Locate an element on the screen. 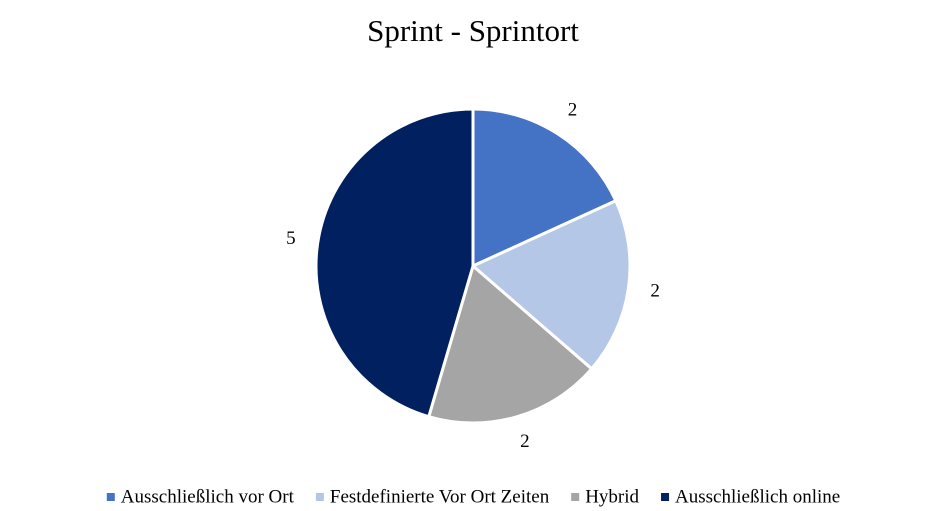 The height and width of the screenshot is (511, 947). legend-label: Hybrid is located at coordinates (612, 496).